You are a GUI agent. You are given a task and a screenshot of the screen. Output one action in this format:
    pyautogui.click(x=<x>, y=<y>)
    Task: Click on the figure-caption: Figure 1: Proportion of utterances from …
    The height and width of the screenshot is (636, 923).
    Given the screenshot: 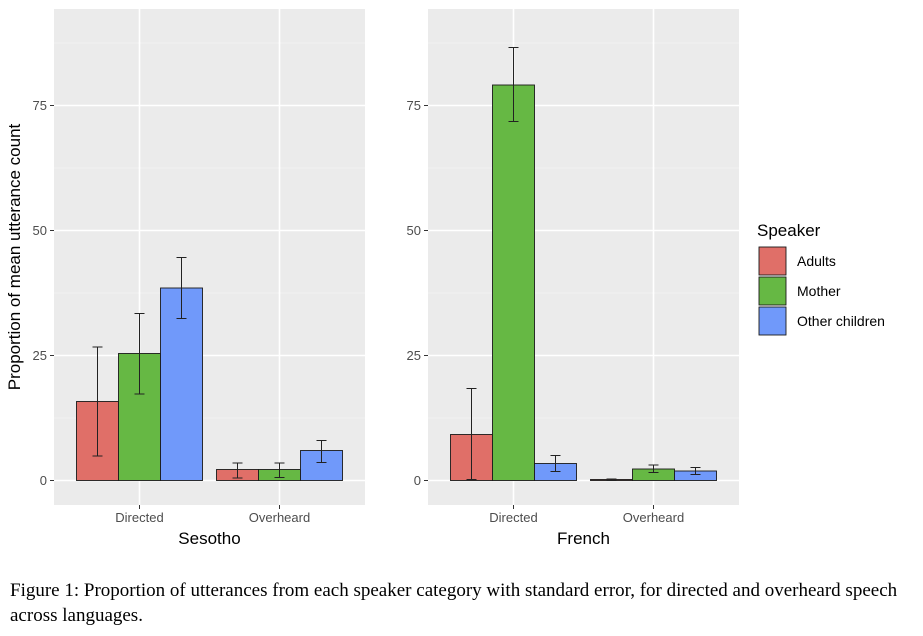 What is the action you would take?
    pyautogui.click(x=454, y=603)
    